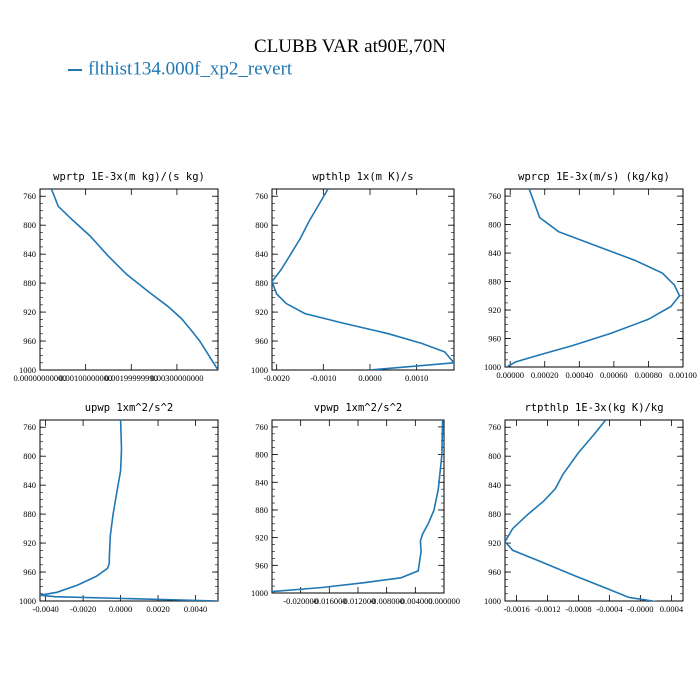  Describe the element at coordinates (415, 601) in the screenshot. I see `x-tick-label: -0.004000` at that location.